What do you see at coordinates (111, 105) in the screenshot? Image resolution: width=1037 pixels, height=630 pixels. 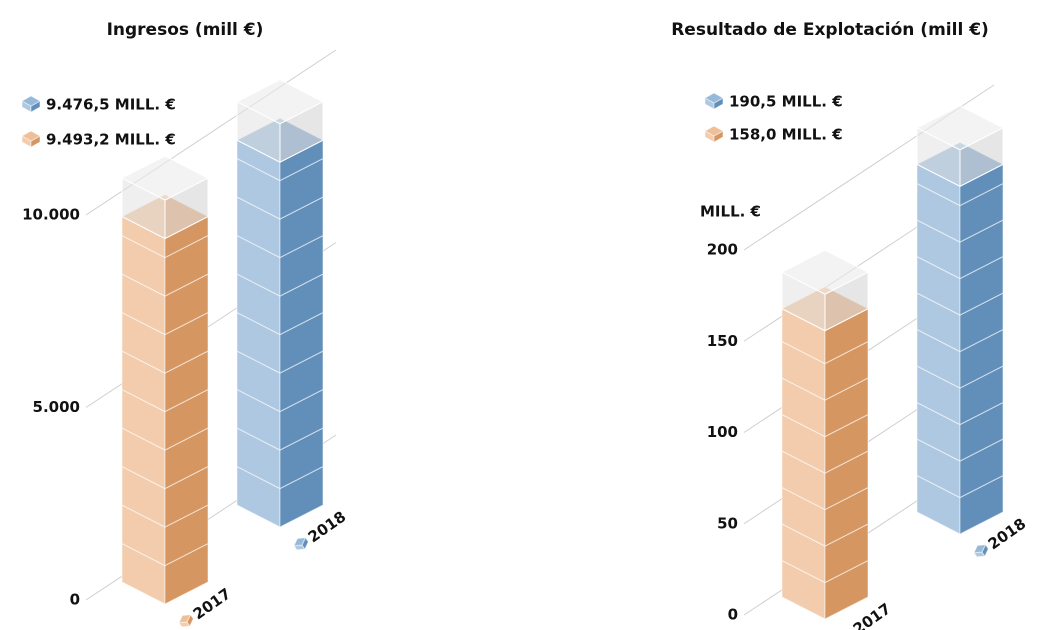 I see `legend-label: 9.476,5 MILL. €` at bounding box center [111, 105].